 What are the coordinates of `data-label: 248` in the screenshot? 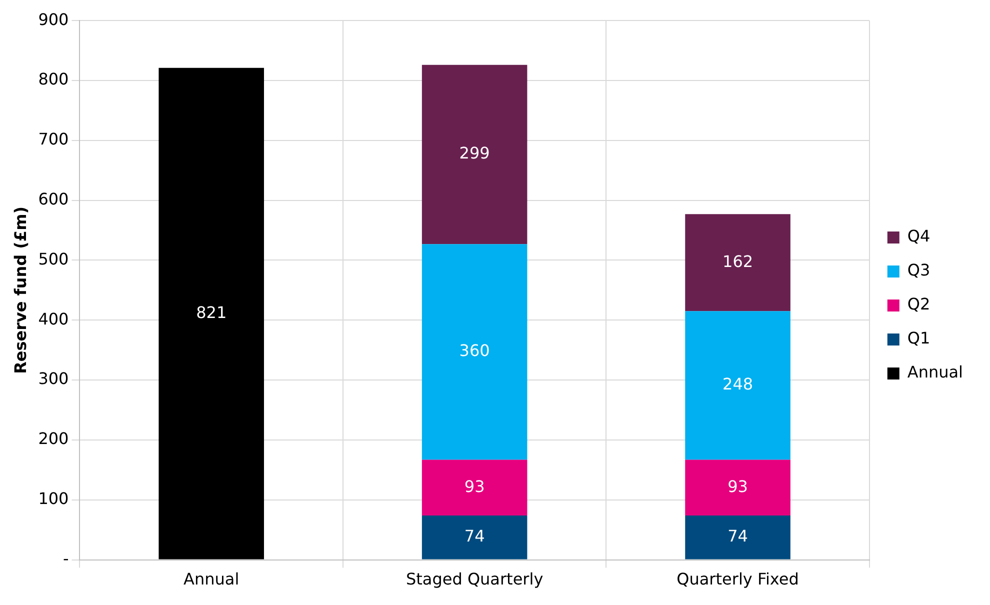 It's located at (738, 384).